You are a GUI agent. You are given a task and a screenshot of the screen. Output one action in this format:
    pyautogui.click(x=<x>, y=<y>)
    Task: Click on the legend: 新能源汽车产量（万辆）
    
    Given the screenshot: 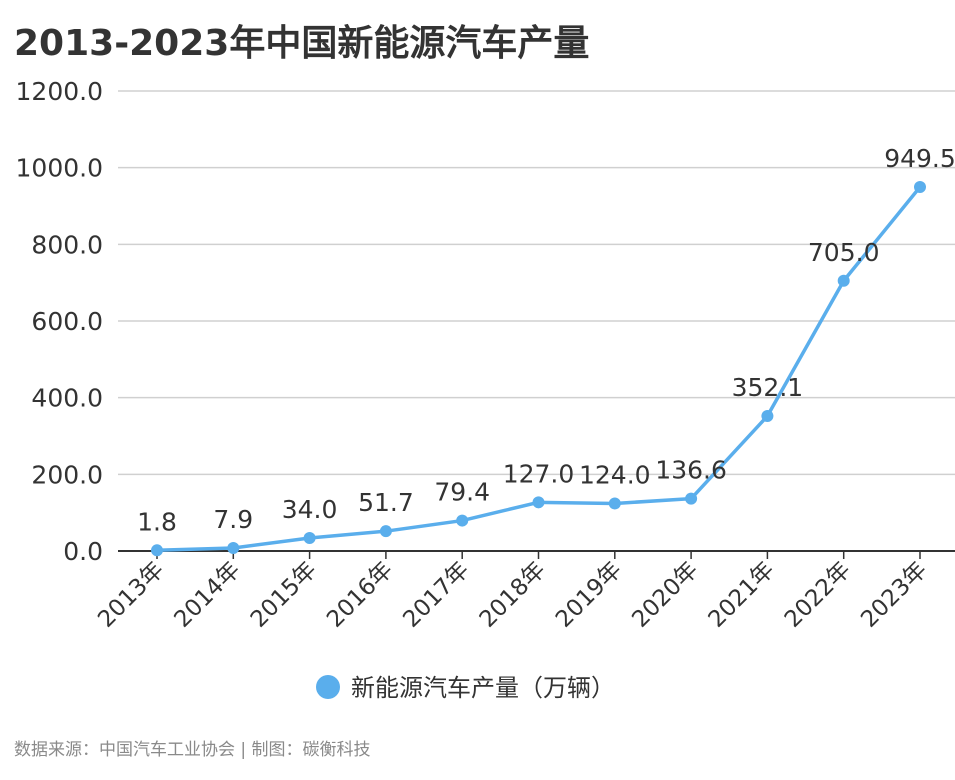 What is the action you would take?
    pyautogui.click(x=465, y=688)
    